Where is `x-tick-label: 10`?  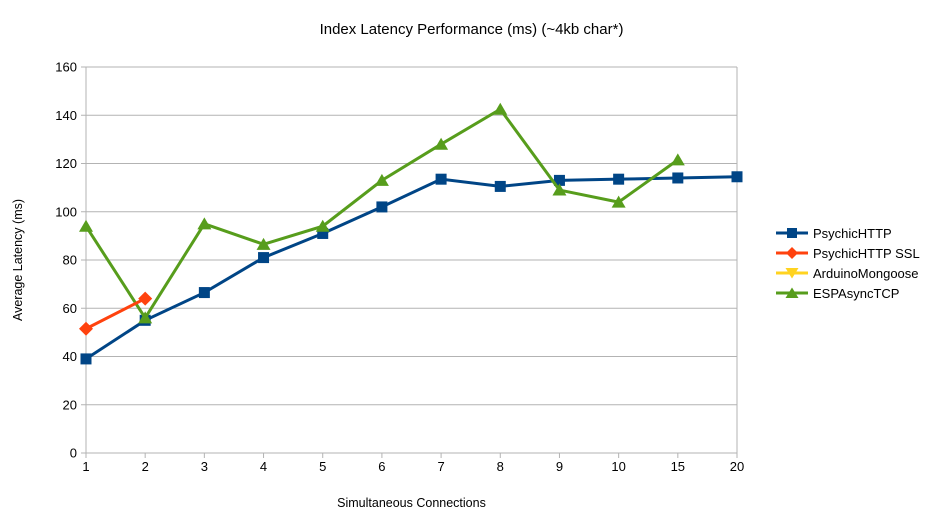
x-tick-label: 10 is located at coordinates (618, 466).